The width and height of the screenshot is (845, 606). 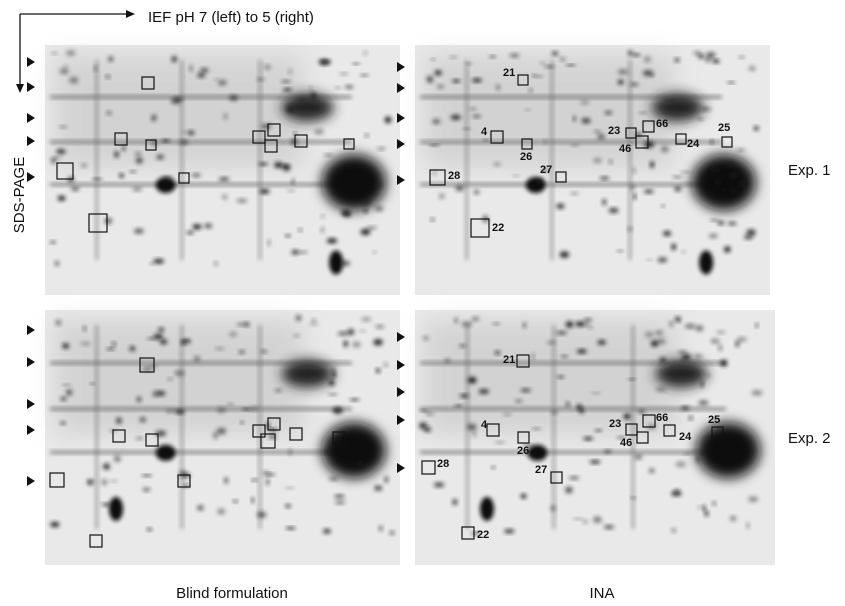 I want to click on spot-label: 66, so click(x=662, y=418).